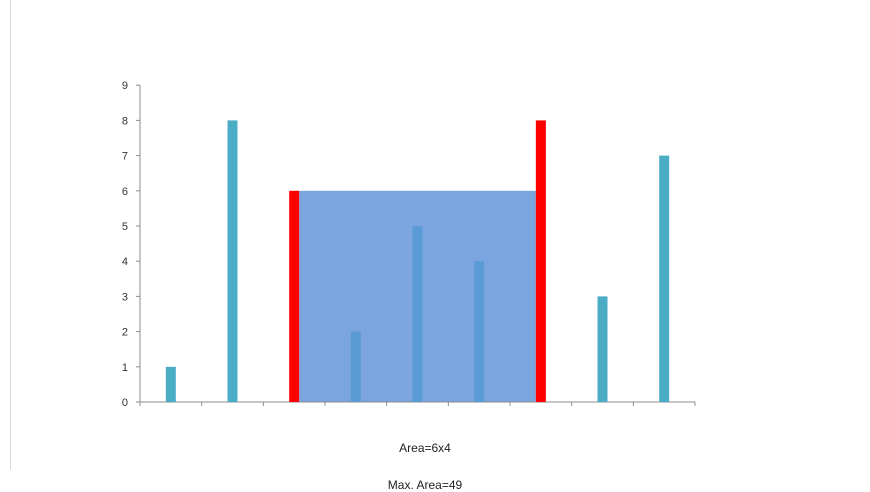  I want to click on y-tick-label: 1, so click(125, 368).